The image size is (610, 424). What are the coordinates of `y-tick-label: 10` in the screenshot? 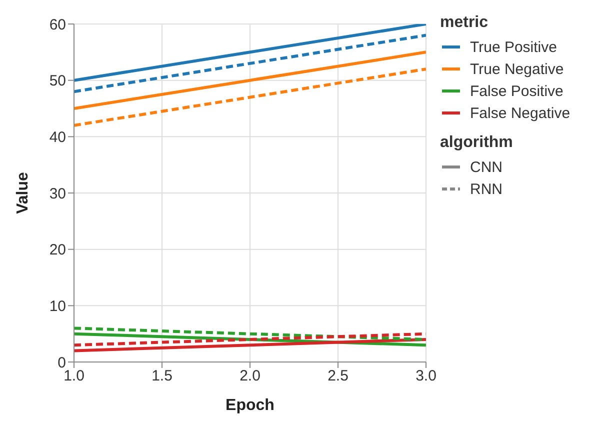 It's located at (57, 306).